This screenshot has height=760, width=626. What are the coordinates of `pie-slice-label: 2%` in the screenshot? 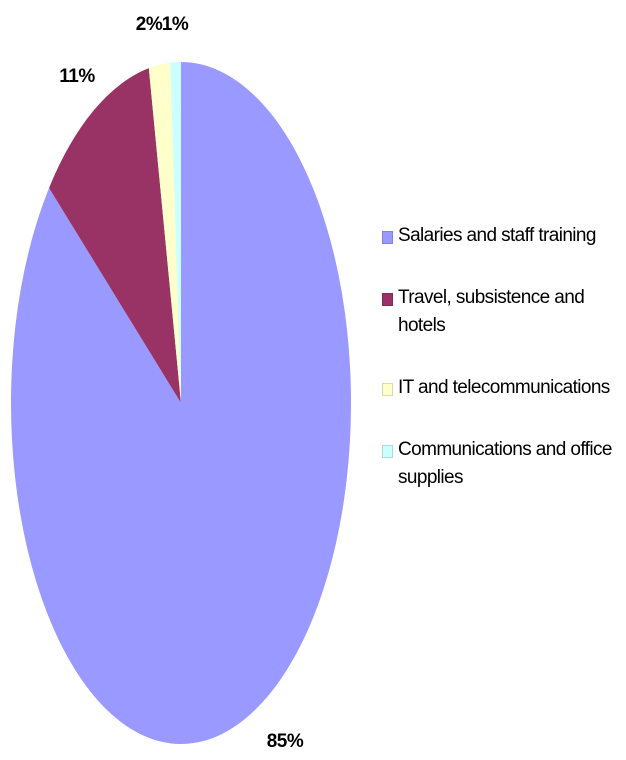 It's located at (149, 24).